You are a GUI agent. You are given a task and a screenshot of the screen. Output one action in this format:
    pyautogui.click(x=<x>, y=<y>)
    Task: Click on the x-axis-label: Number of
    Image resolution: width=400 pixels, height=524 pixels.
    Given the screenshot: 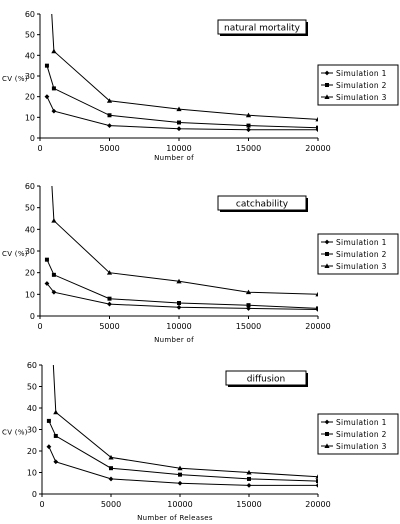 What is the action you would take?
    pyautogui.click(x=174, y=158)
    